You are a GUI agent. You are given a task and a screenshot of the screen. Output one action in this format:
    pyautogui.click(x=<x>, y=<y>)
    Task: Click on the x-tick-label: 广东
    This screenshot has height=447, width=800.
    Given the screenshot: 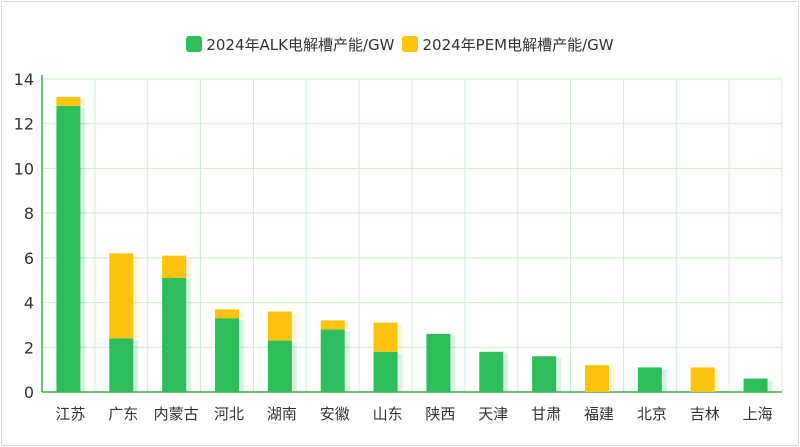 What is the action you would take?
    pyautogui.click(x=123, y=414)
    